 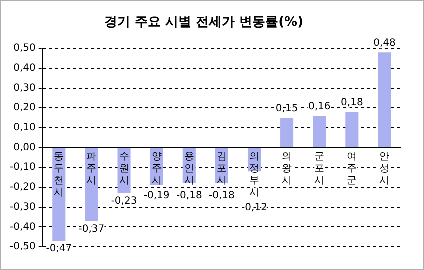 What do you see at coordinates (189, 168) in the screenshot?
I see `x-tick-label: 용인시` at bounding box center [189, 168].